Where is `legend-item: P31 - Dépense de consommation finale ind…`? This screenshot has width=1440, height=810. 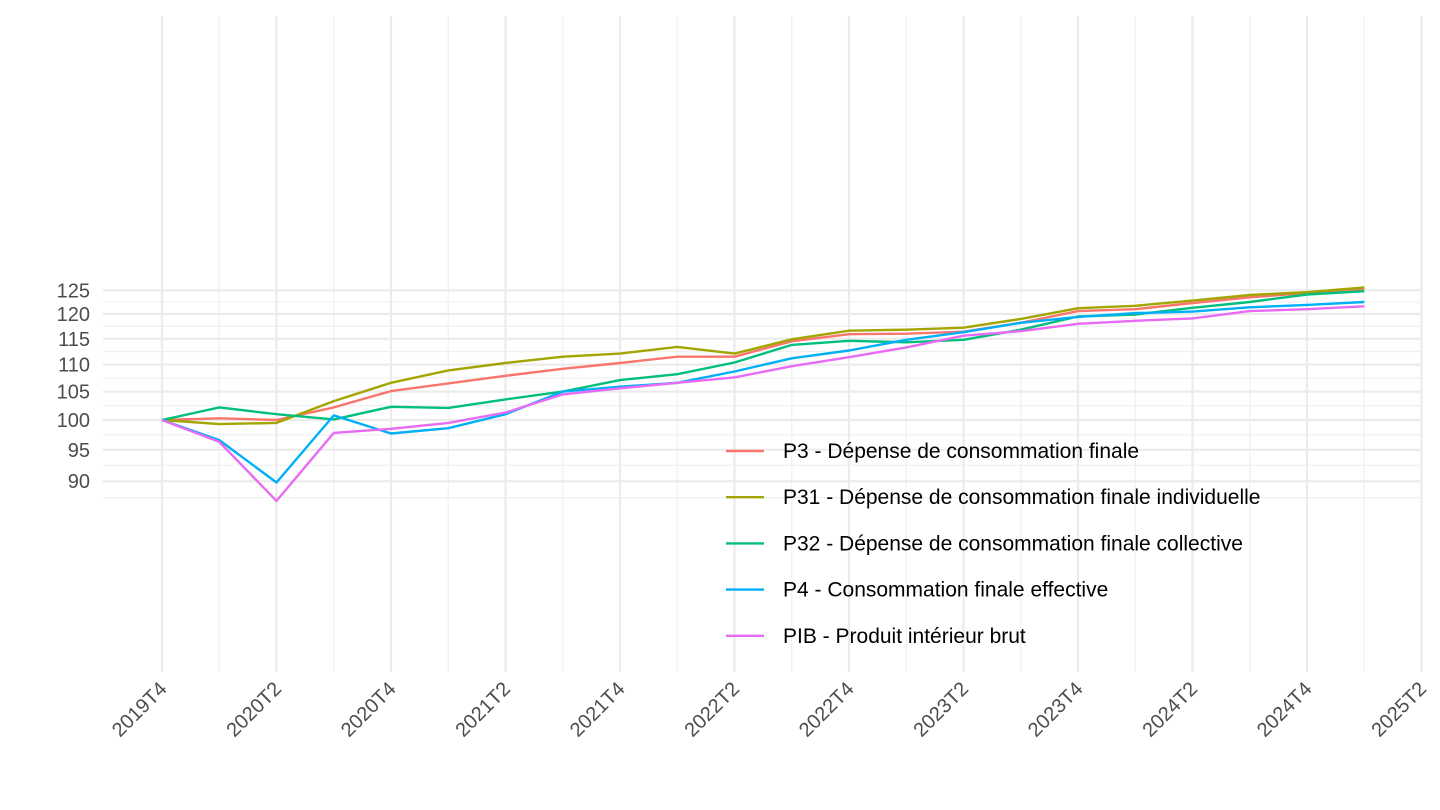 legend-item: P31 - Dépense de consommation finale ind… is located at coordinates (993, 497).